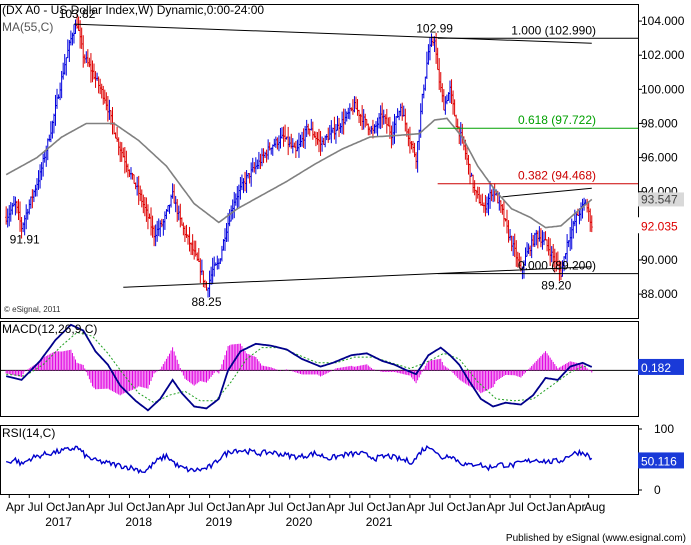 Image resolution: width=691 pixels, height=545 pixels. I want to click on x-axis-year-label: 2020, so click(299, 522).